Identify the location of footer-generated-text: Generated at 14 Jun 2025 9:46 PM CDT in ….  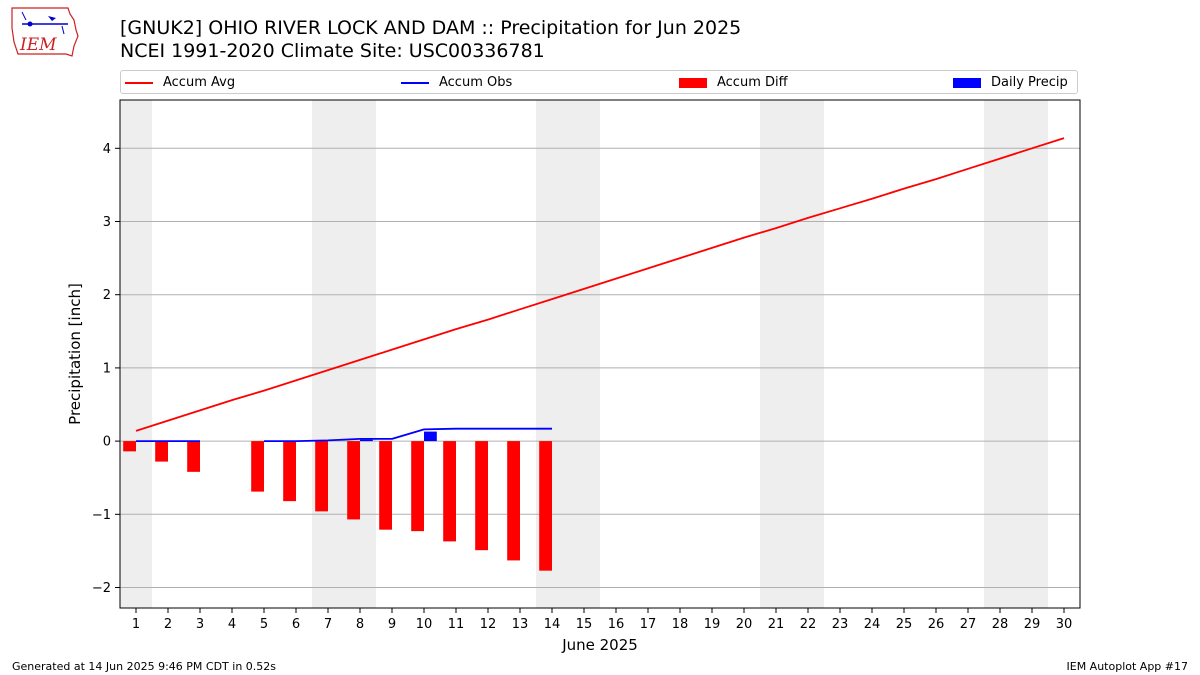
(144, 666).